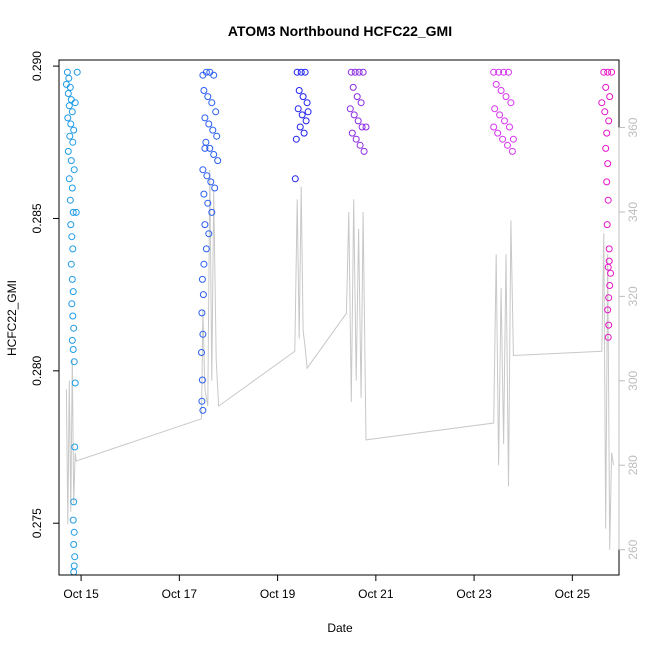 The width and height of the screenshot is (650, 650). What do you see at coordinates (180, 594) in the screenshot?
I see `x-tick-label: Oct 17` at bounding box center [180, 594].